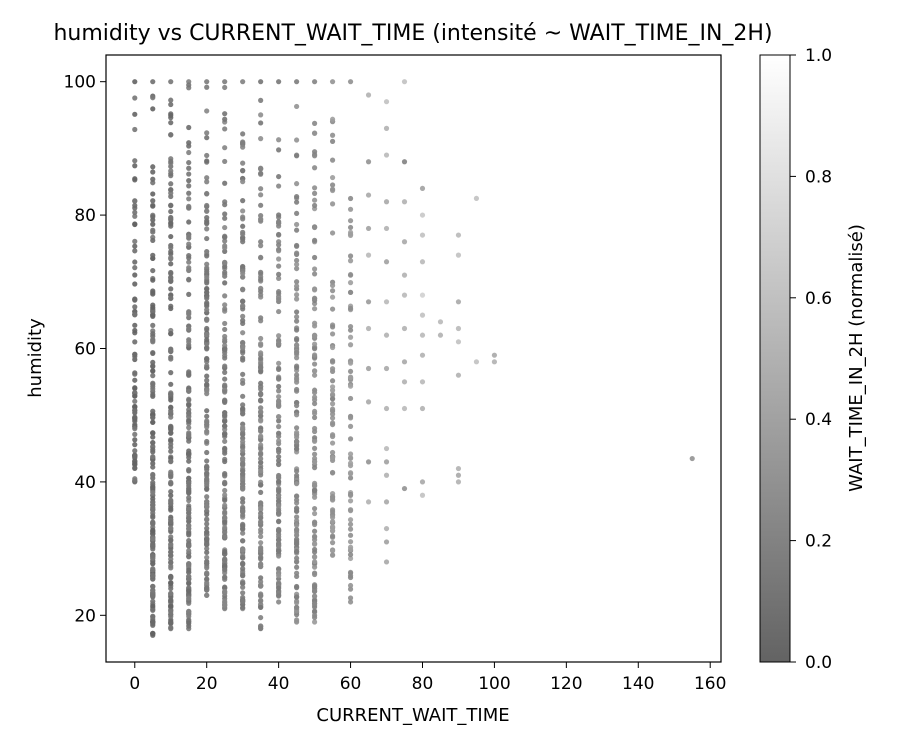 The width and height of the screenshot is (900, 750). Describe the element at coordinates (85, 216) in the screenshot. I see `y-tick-label: 80` at that location.